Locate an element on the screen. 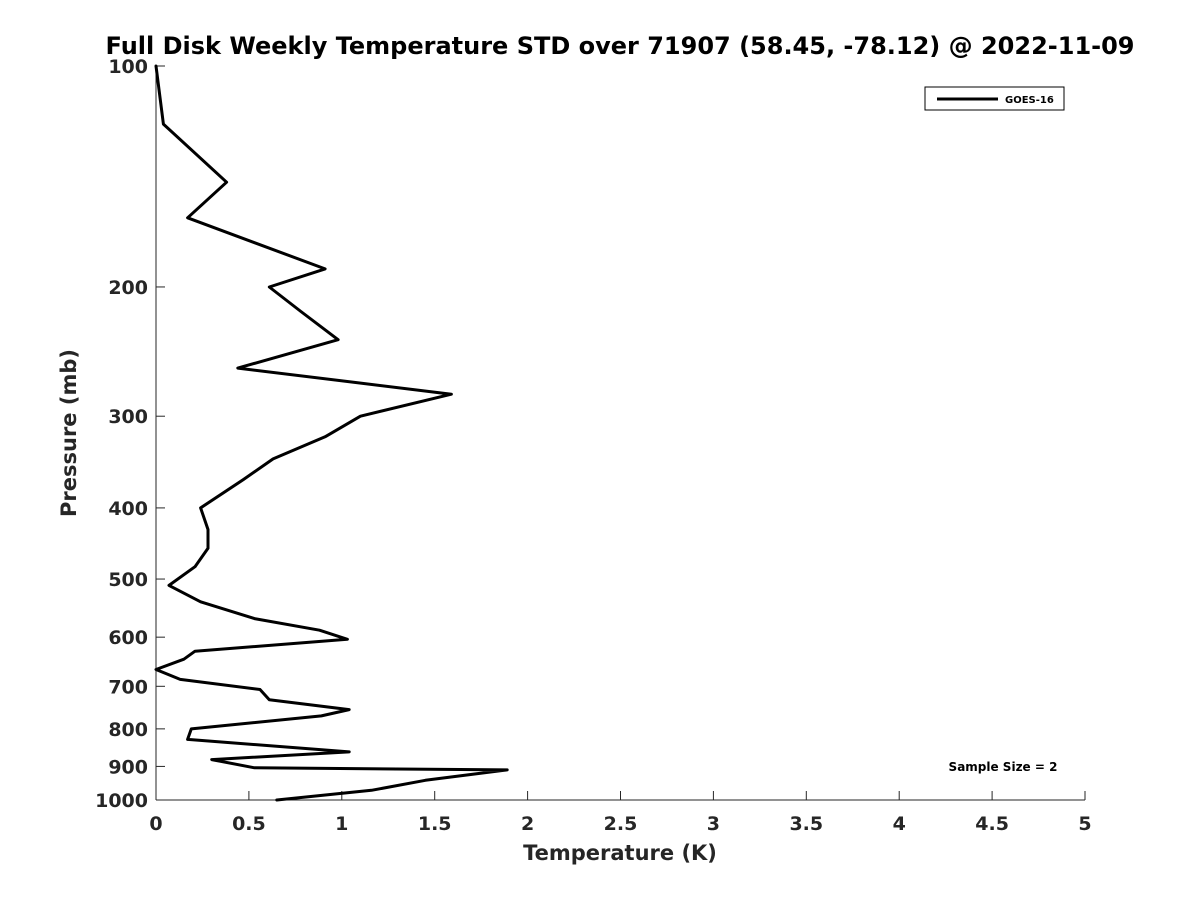  y-tick-label: 200 is located at coordinates (128, 288).